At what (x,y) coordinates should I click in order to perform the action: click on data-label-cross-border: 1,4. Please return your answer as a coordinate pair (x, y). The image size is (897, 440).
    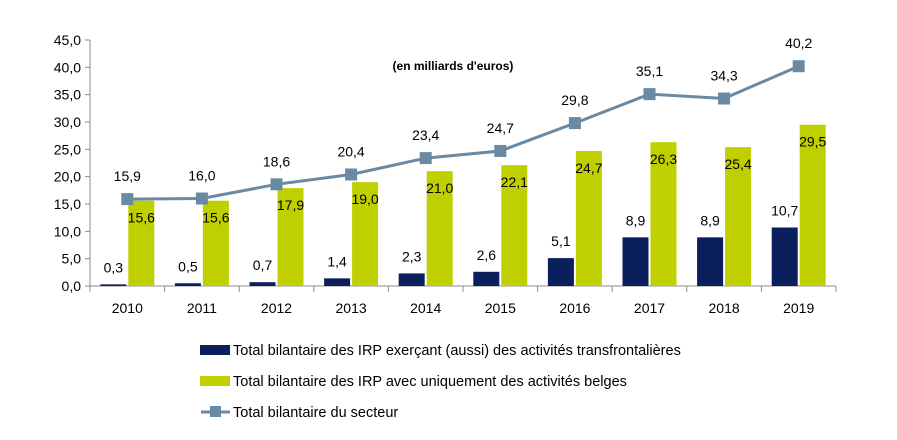
    Looking at the image, I should click on (337, 261).